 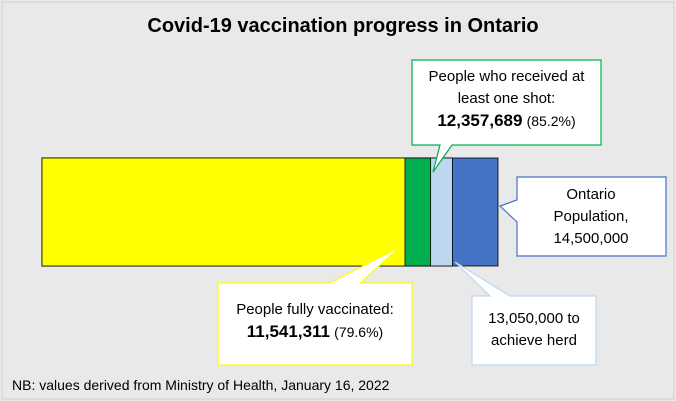 What do you see at coordinates (526, 318) in the screenshot?
I see `value-label: 13,050,000` at bounding box center [526, 318].